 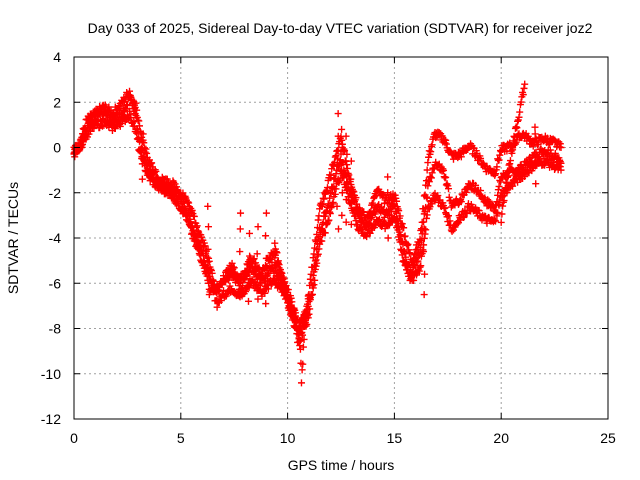 What do you see at coordinates (51, 374) in the screenshot?
I see `y-tick-label: -10` at bounding box center [51, 374].